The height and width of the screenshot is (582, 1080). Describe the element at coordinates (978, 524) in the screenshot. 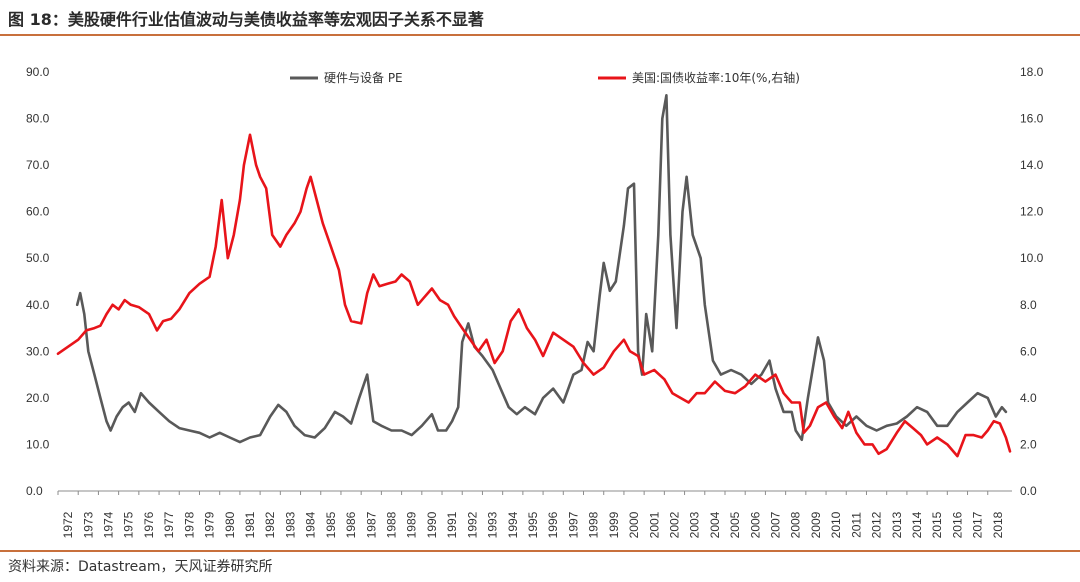

I see `x-tick-label: 2017` at that location.